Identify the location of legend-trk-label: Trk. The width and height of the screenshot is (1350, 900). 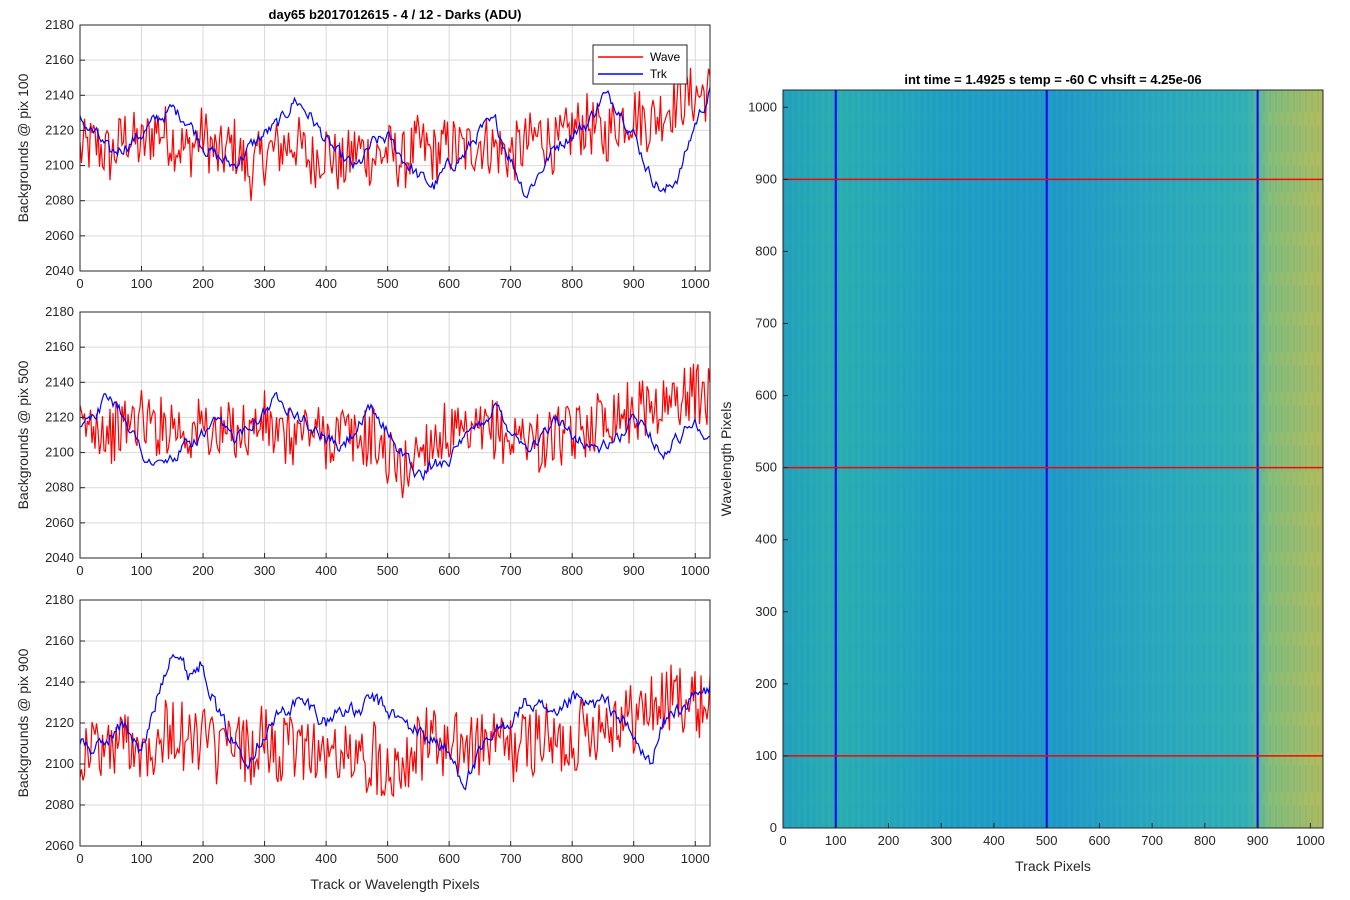
(659, 74).